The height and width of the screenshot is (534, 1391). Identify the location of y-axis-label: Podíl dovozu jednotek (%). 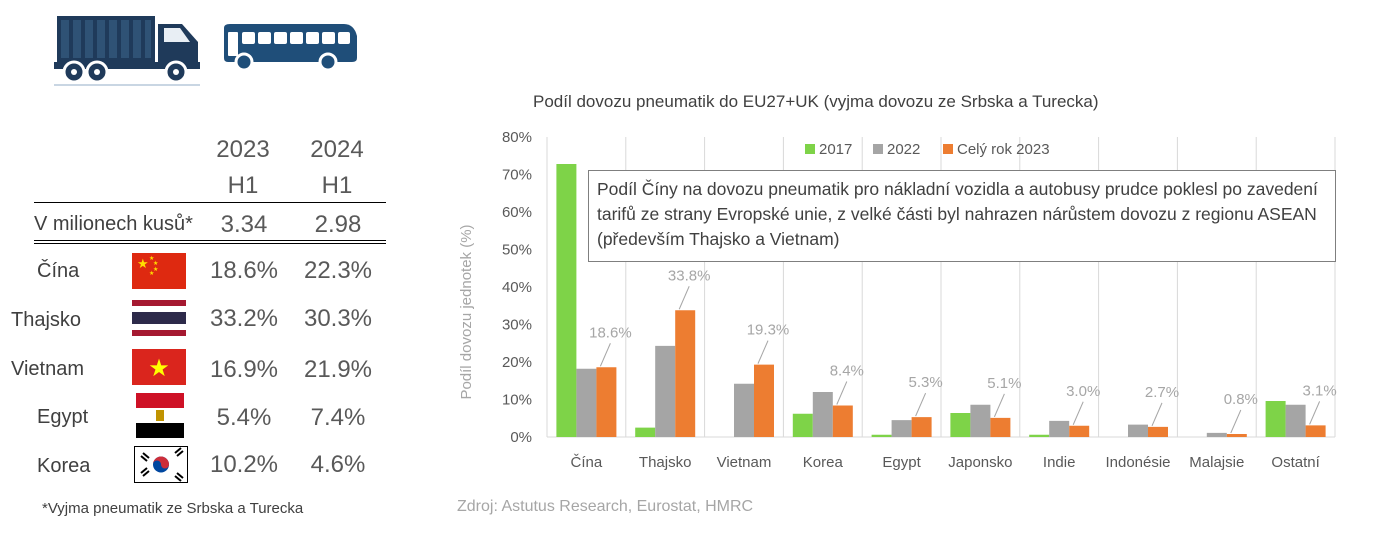
(466, 311).